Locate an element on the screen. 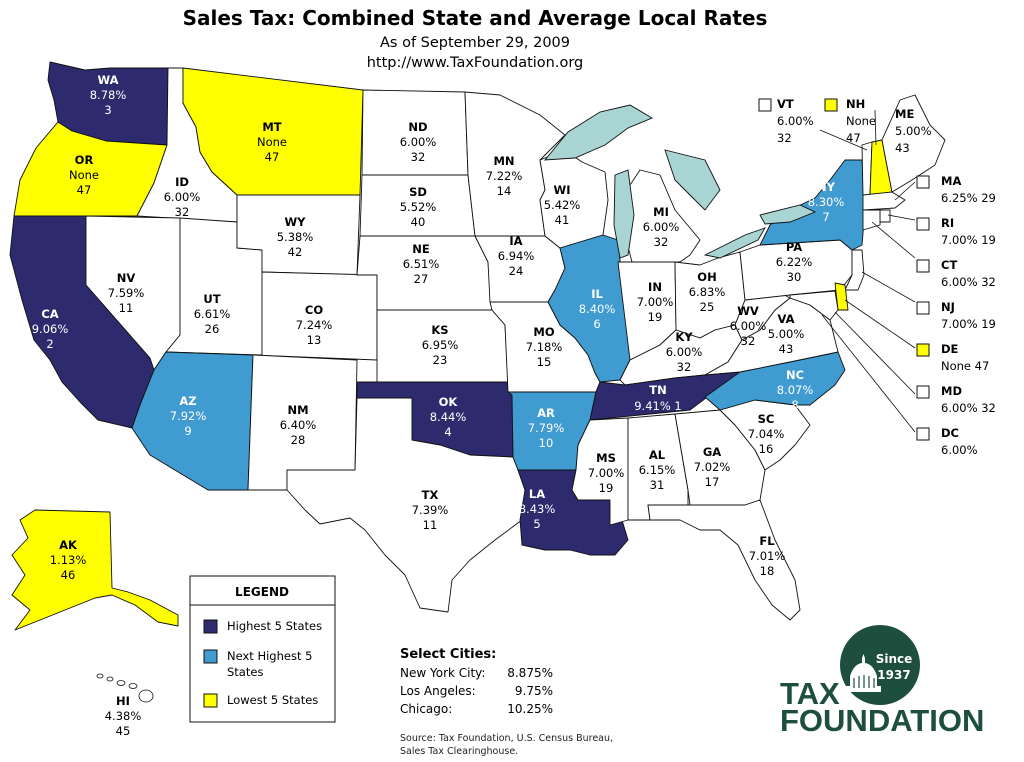 The image size is (1024, 762). state-label-ar: AR7.79%10 is located at coordinates (546, 428).